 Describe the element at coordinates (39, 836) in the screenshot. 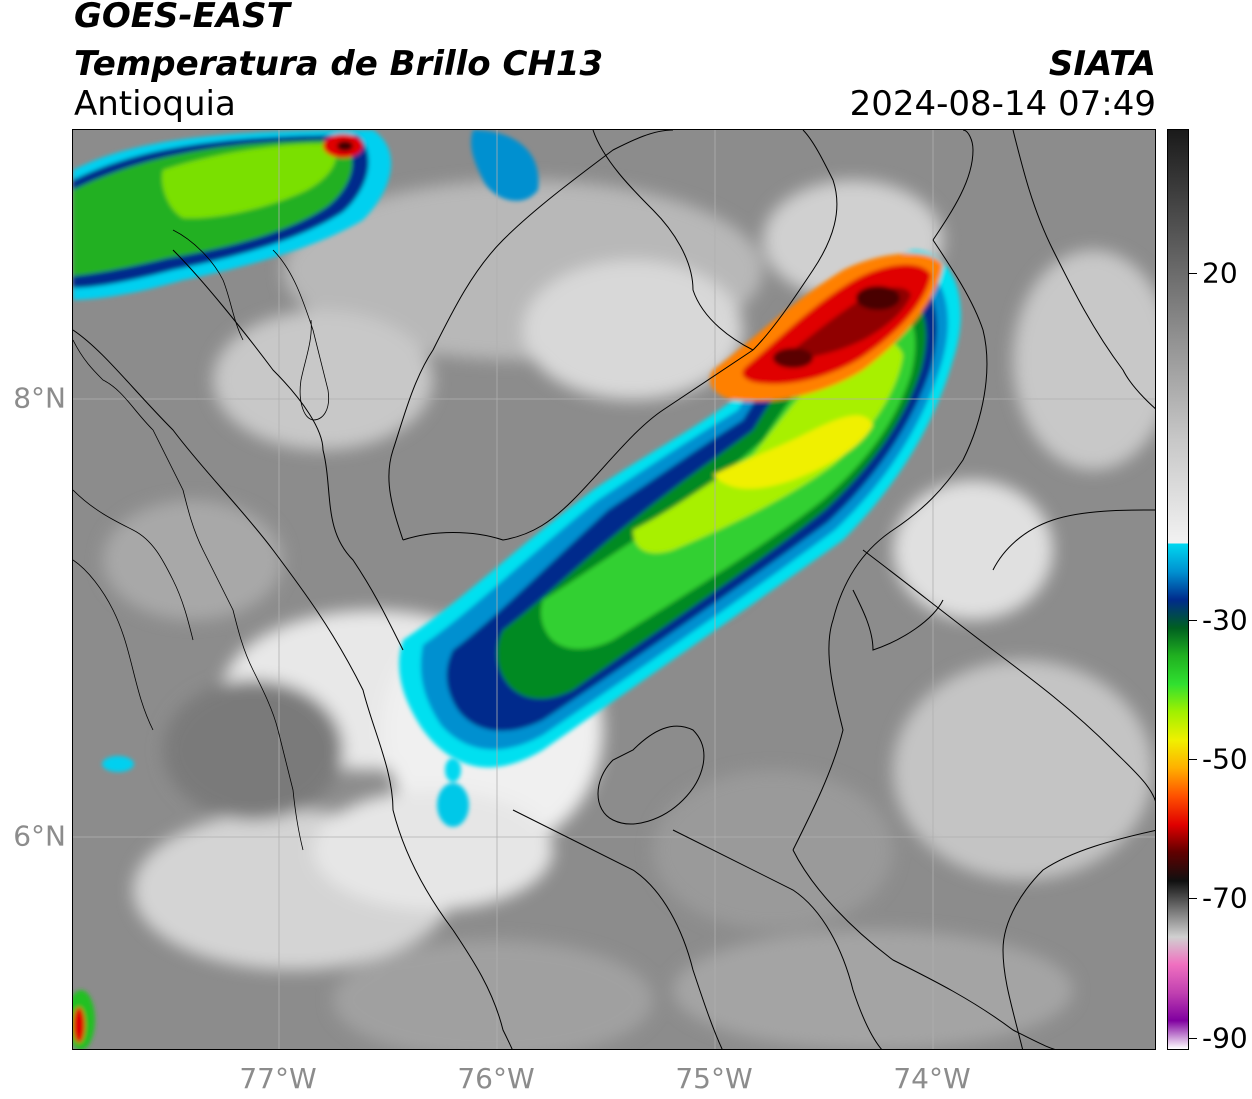

I see `lat-label-6n: 6°N` at that location.